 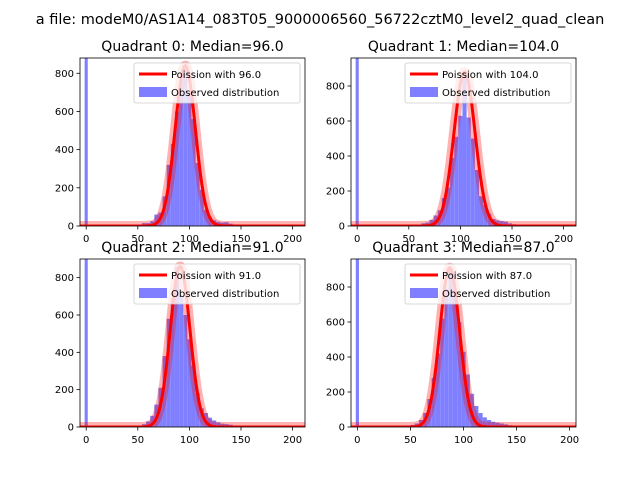 I want to click on legend-poisson-label: Poission with 91.0, so click(x=216, y=276).